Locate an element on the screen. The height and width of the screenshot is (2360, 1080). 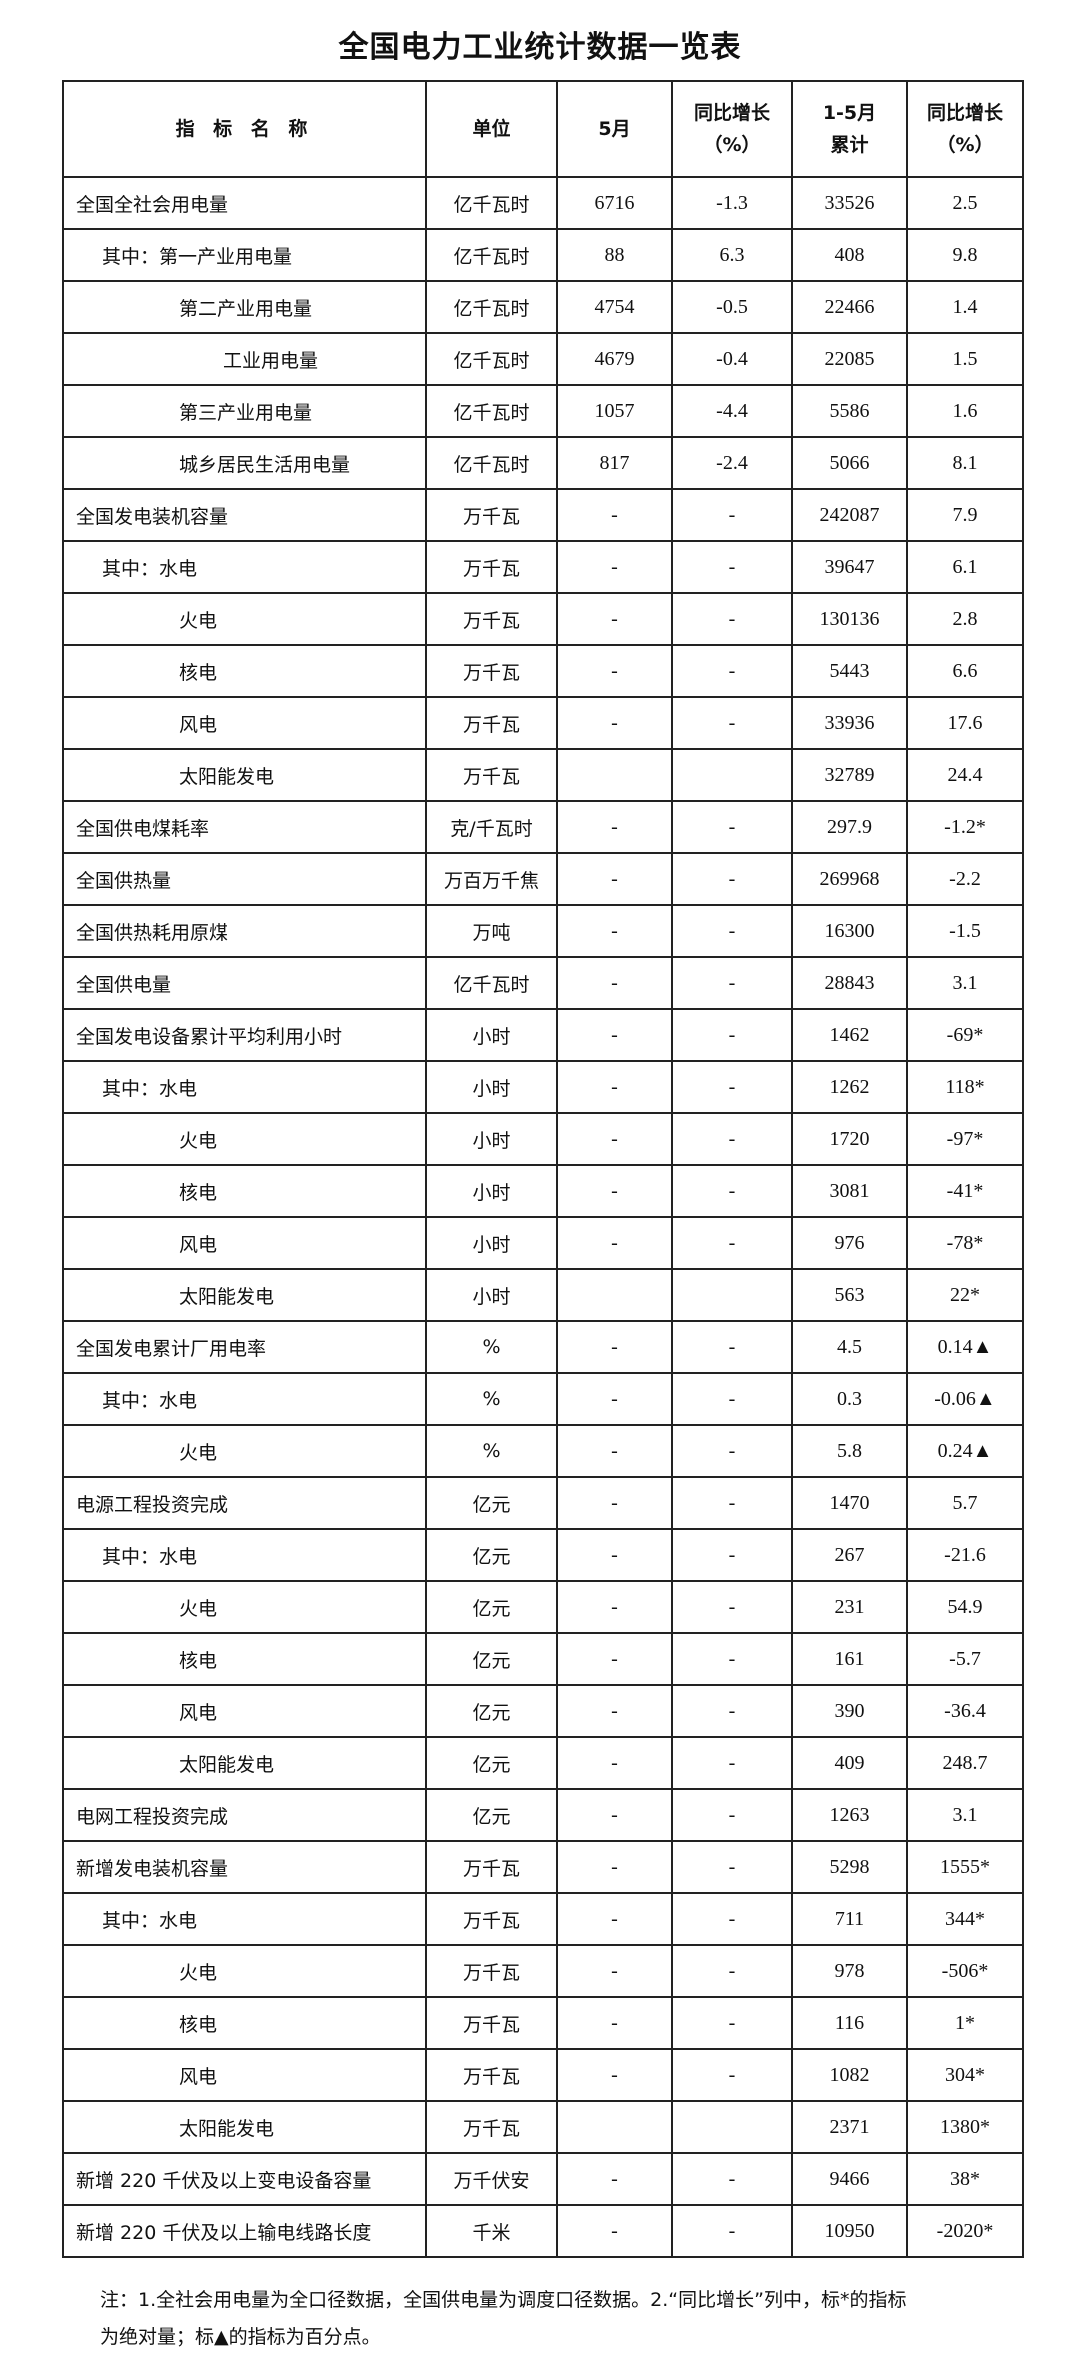
table-row: 风电 小时 - -976 -78* is located at coordinates (543, 1243).